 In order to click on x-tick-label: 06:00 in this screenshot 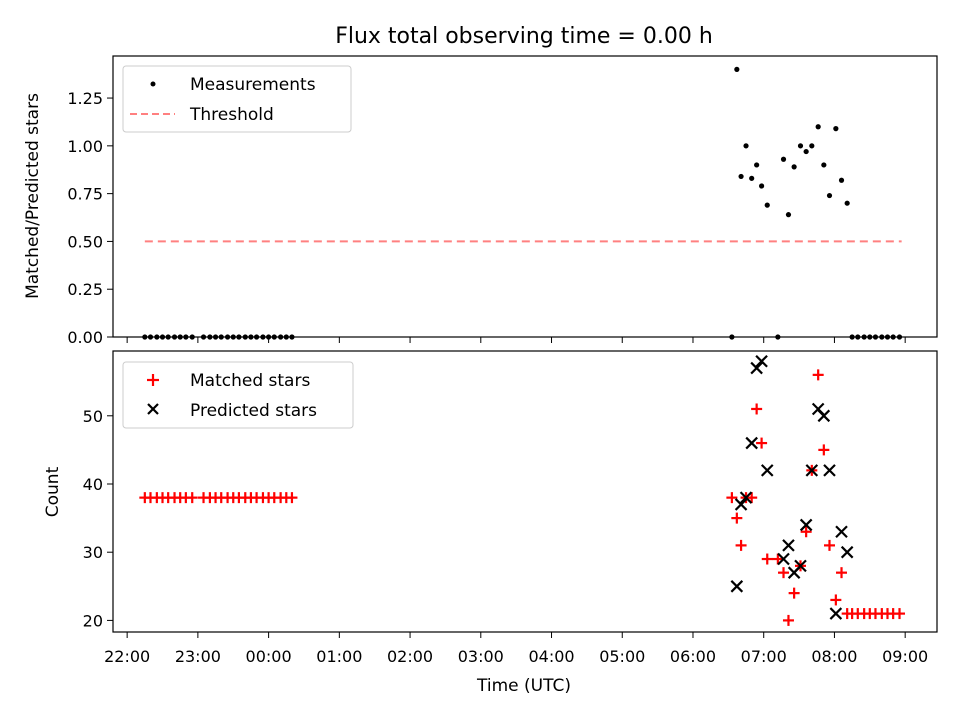, I will do `click(693, 656)`.